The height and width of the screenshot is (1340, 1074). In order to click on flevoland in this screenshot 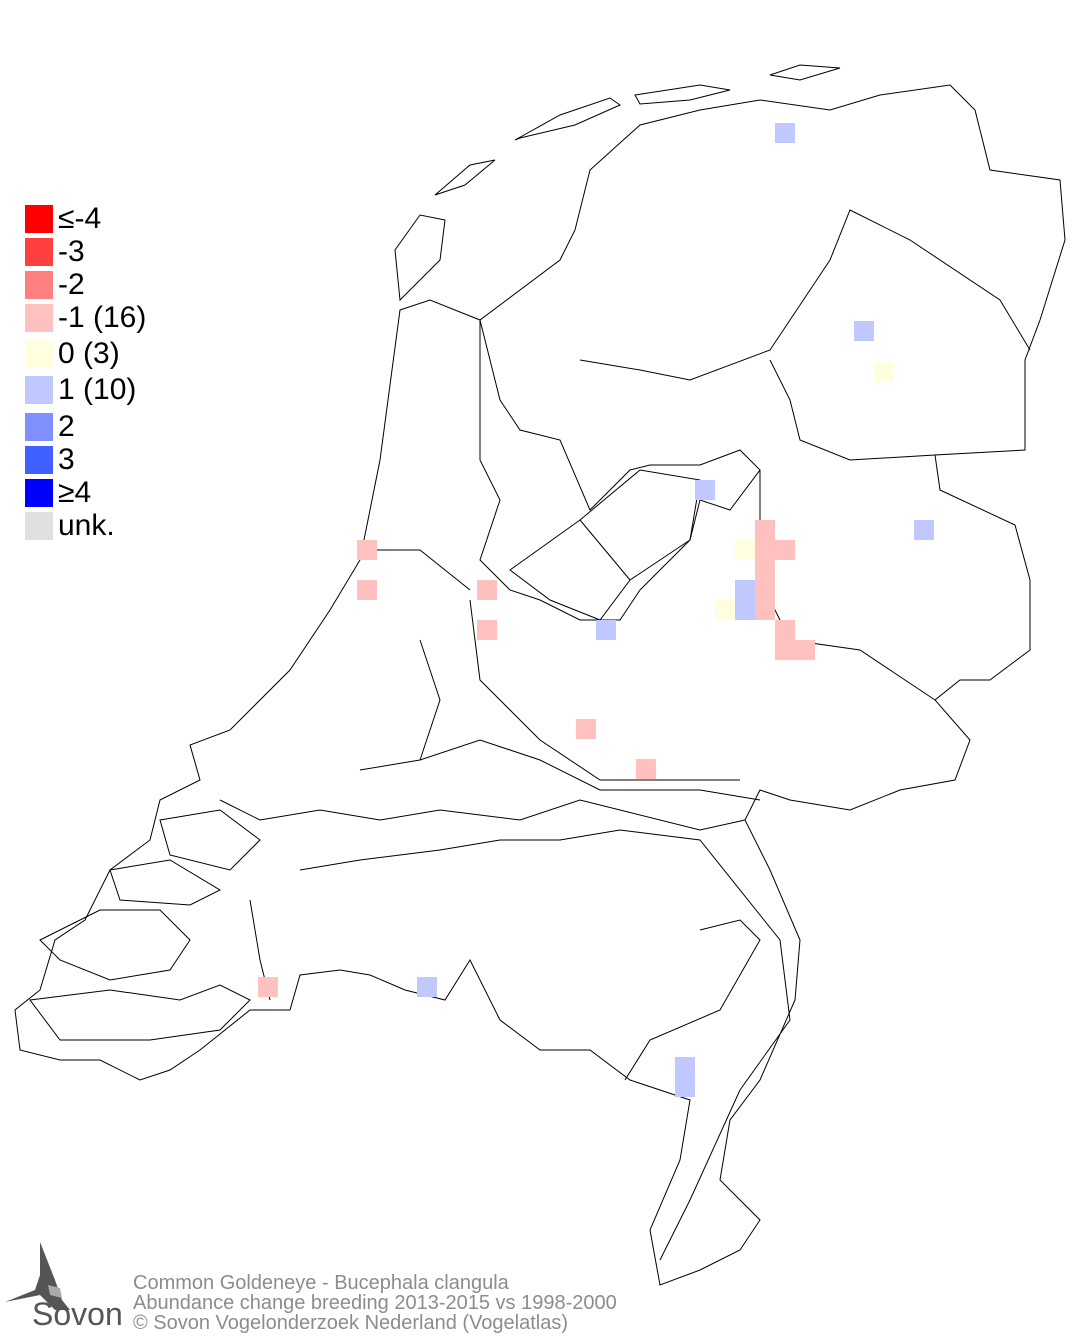, I will do `click(605, 545)`.